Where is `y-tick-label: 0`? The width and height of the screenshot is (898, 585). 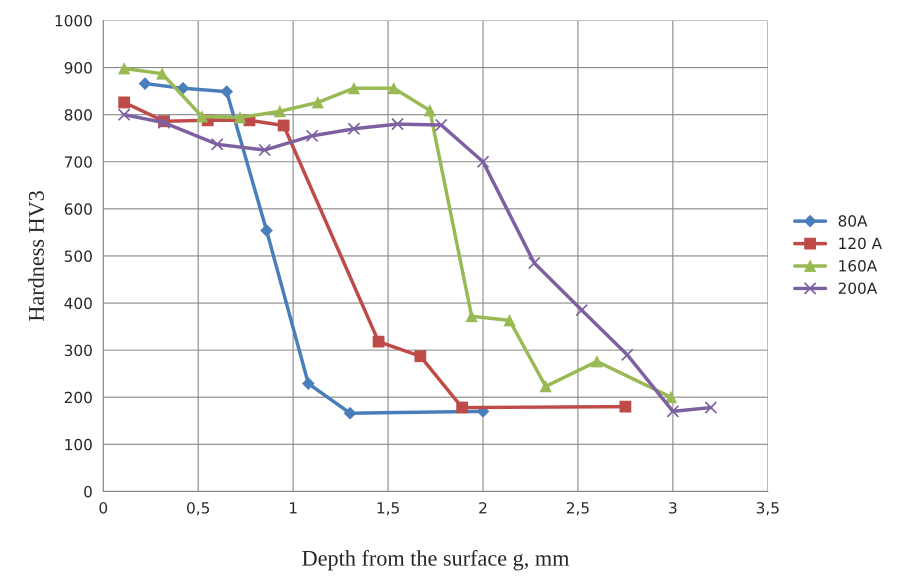
y-tick-label: 0 is located at coordinates (88, 492).